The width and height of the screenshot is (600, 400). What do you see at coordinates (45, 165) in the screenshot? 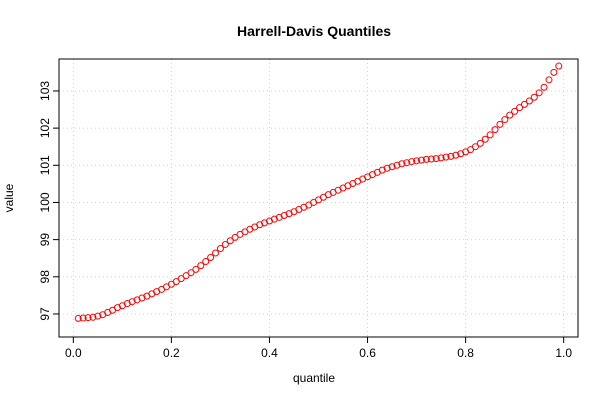
I see `y-tick-label: 101` at bounding box center [45, 165].